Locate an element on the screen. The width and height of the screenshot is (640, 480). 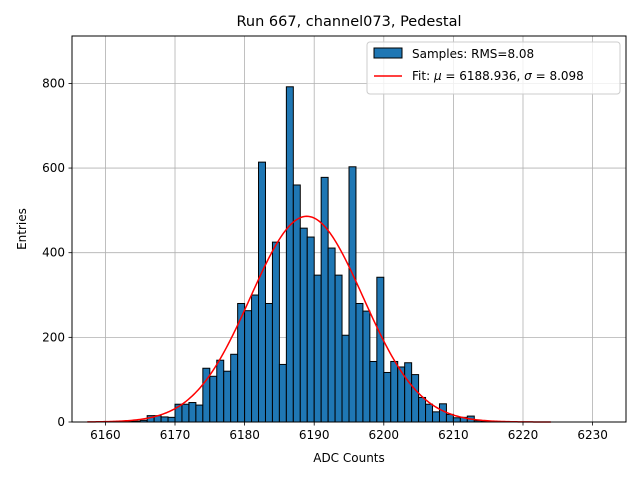
y-tick-label: 600 is located at coordinates (53, 168).